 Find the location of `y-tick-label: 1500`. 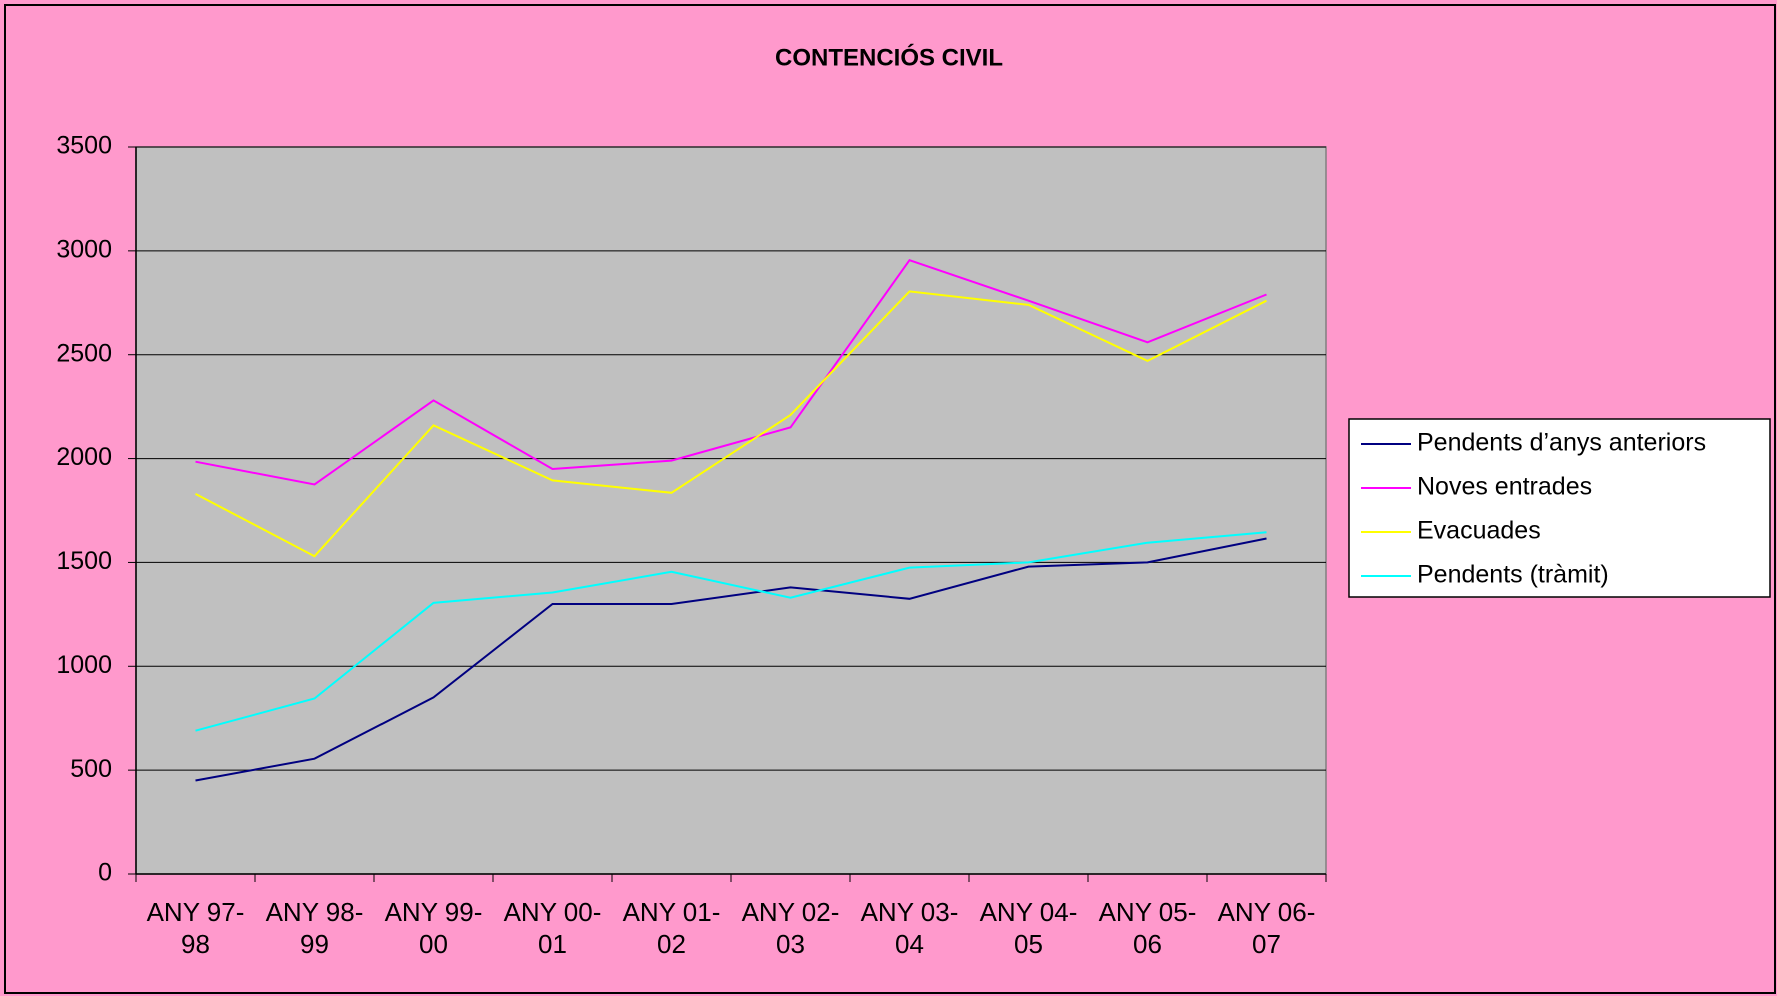

y-tick-label: 1500 is located at coordinates (84, 561).